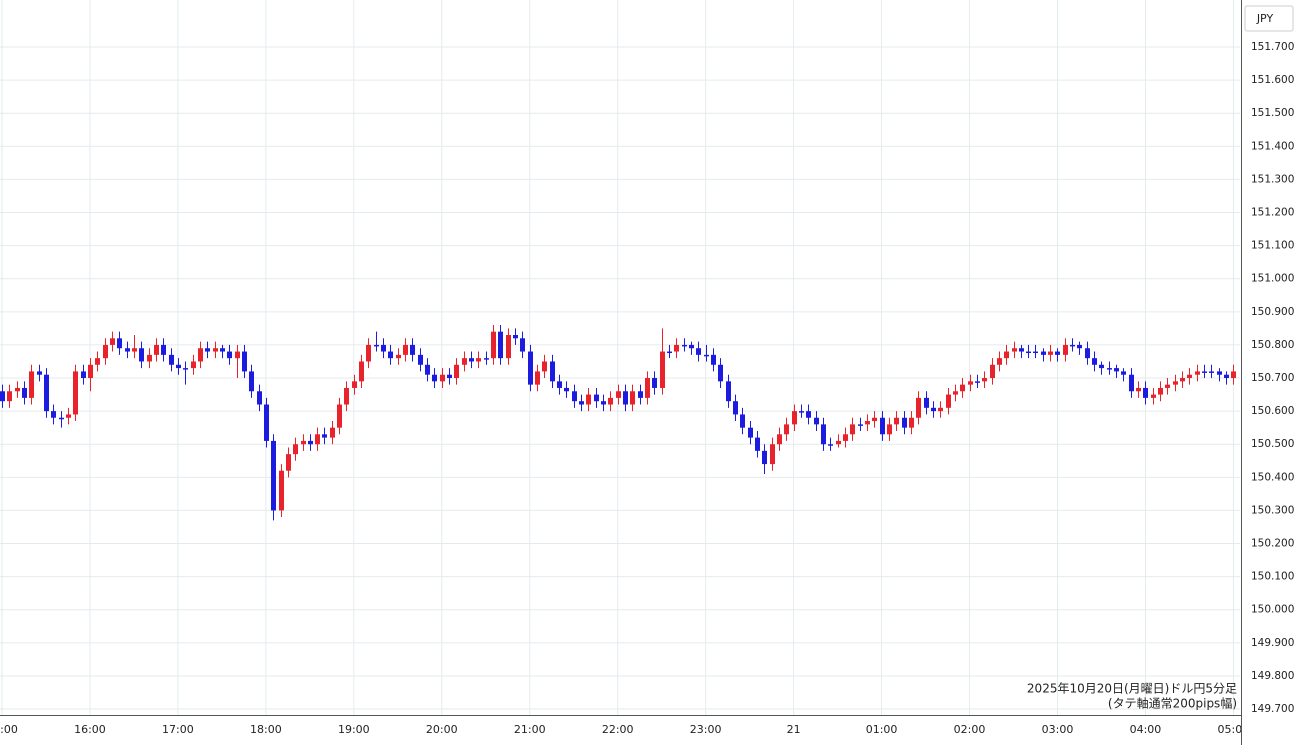 The image size is (1300, 745). What do you see at coordinates (1272, 80) in the screenshot?
I see `y-tick-label: 151.600` at bounding box center [1272, 80].